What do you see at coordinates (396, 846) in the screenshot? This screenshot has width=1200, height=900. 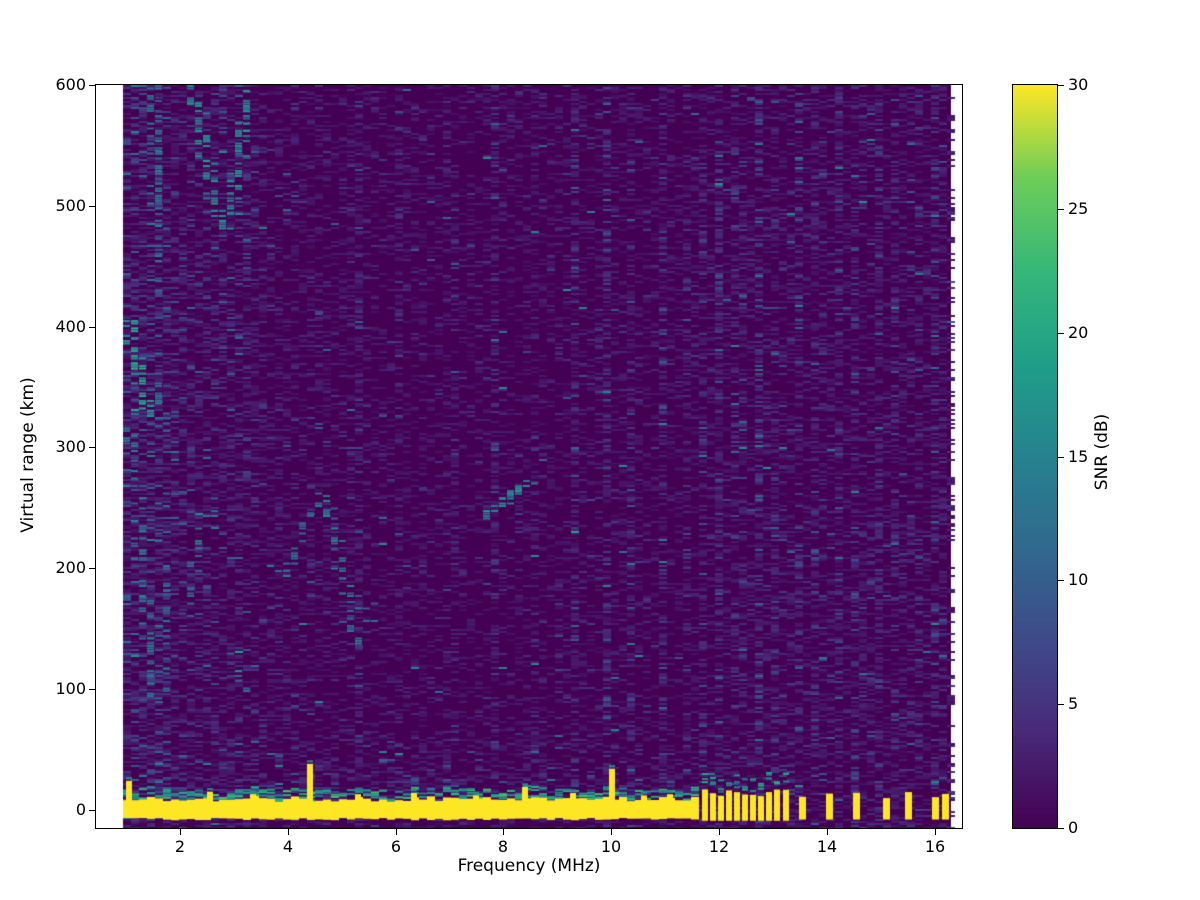 I see `x-tick-label: 6` at bounding box center [396, 846].